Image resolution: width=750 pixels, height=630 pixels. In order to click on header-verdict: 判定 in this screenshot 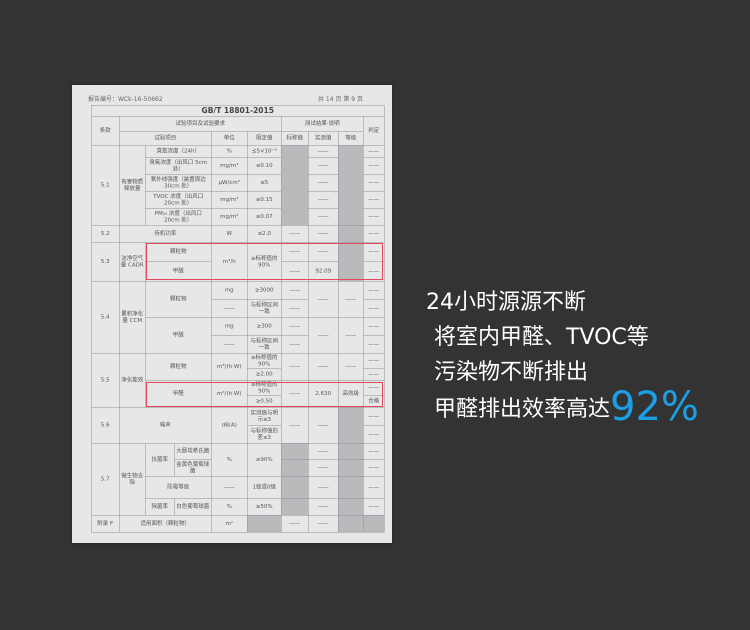, I will do `click(374, 131)`.